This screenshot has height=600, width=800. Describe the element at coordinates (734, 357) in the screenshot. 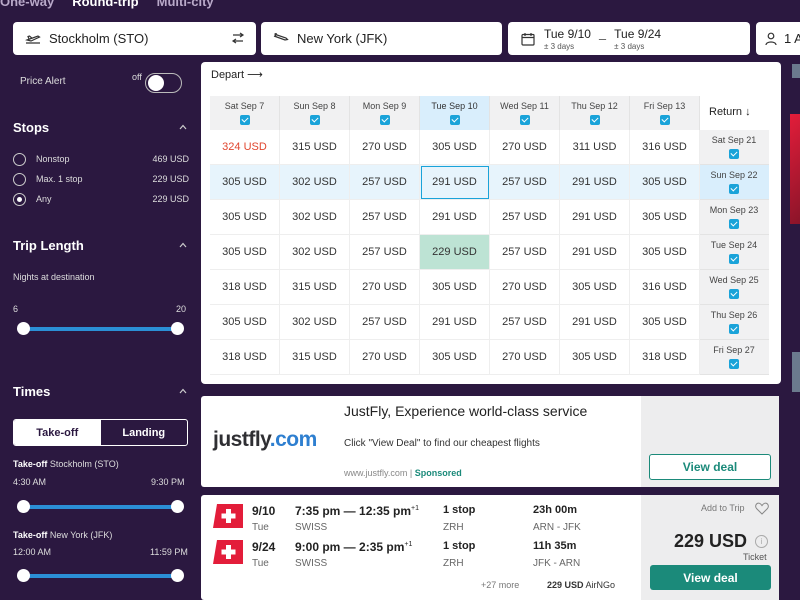

I see `return-date-header: Fri Sep 27` at that location.